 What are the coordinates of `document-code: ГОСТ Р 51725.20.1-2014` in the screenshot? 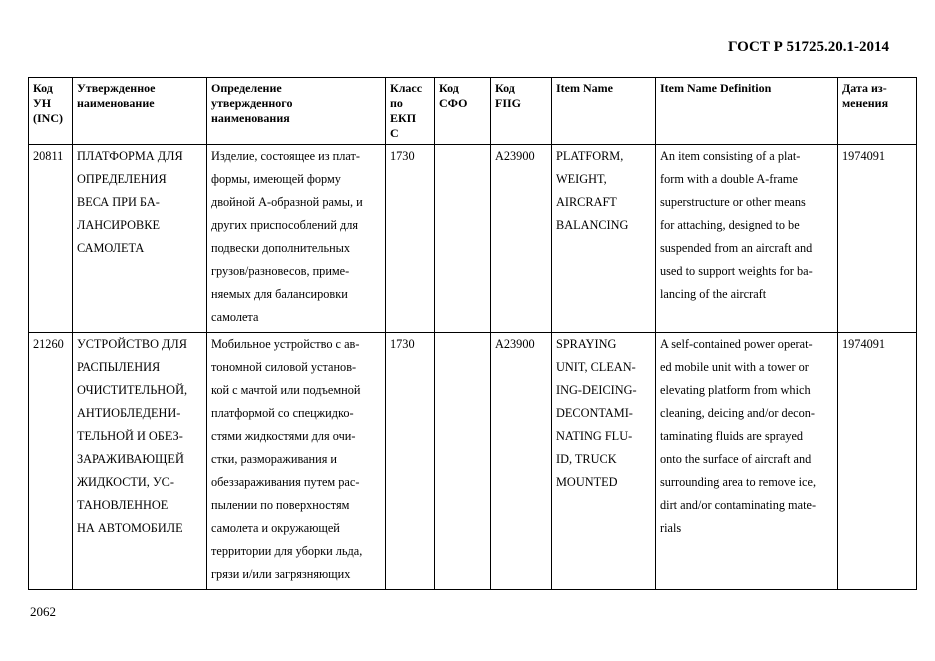 It's located at (808, 47).